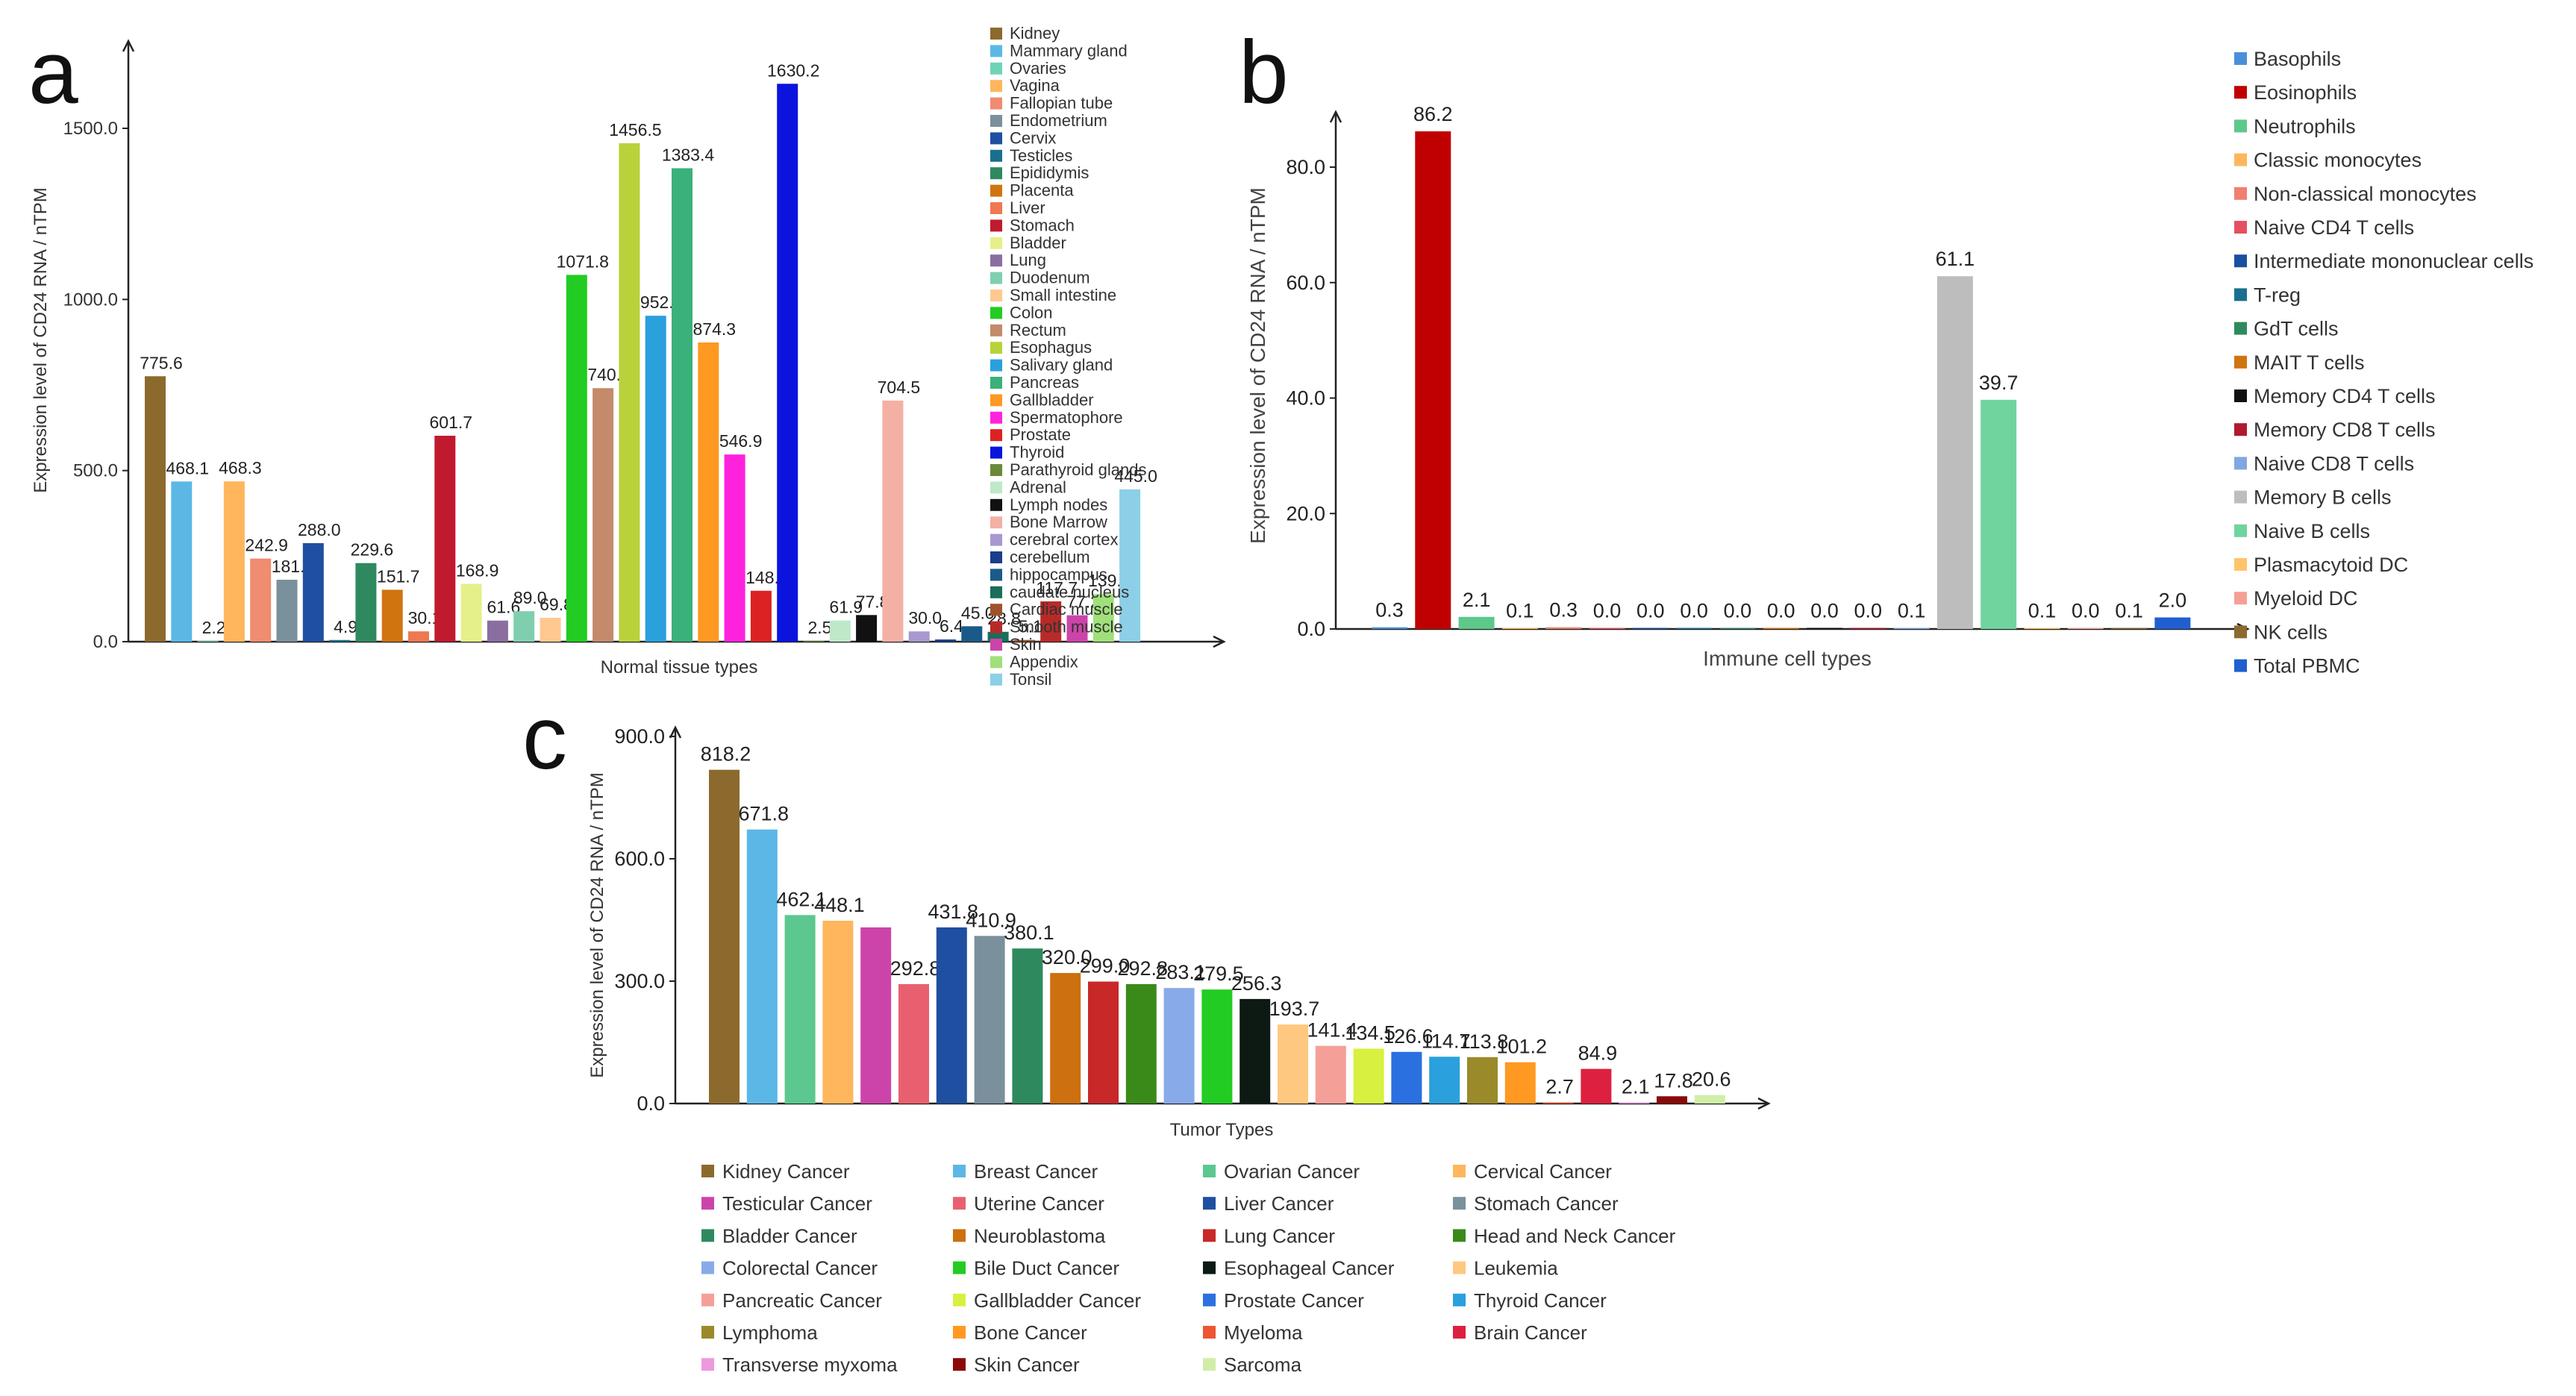 This screenshot has width=2576, height=1396. I want to click on chart-a-legend-label: Appendix, so click(1044, 661).